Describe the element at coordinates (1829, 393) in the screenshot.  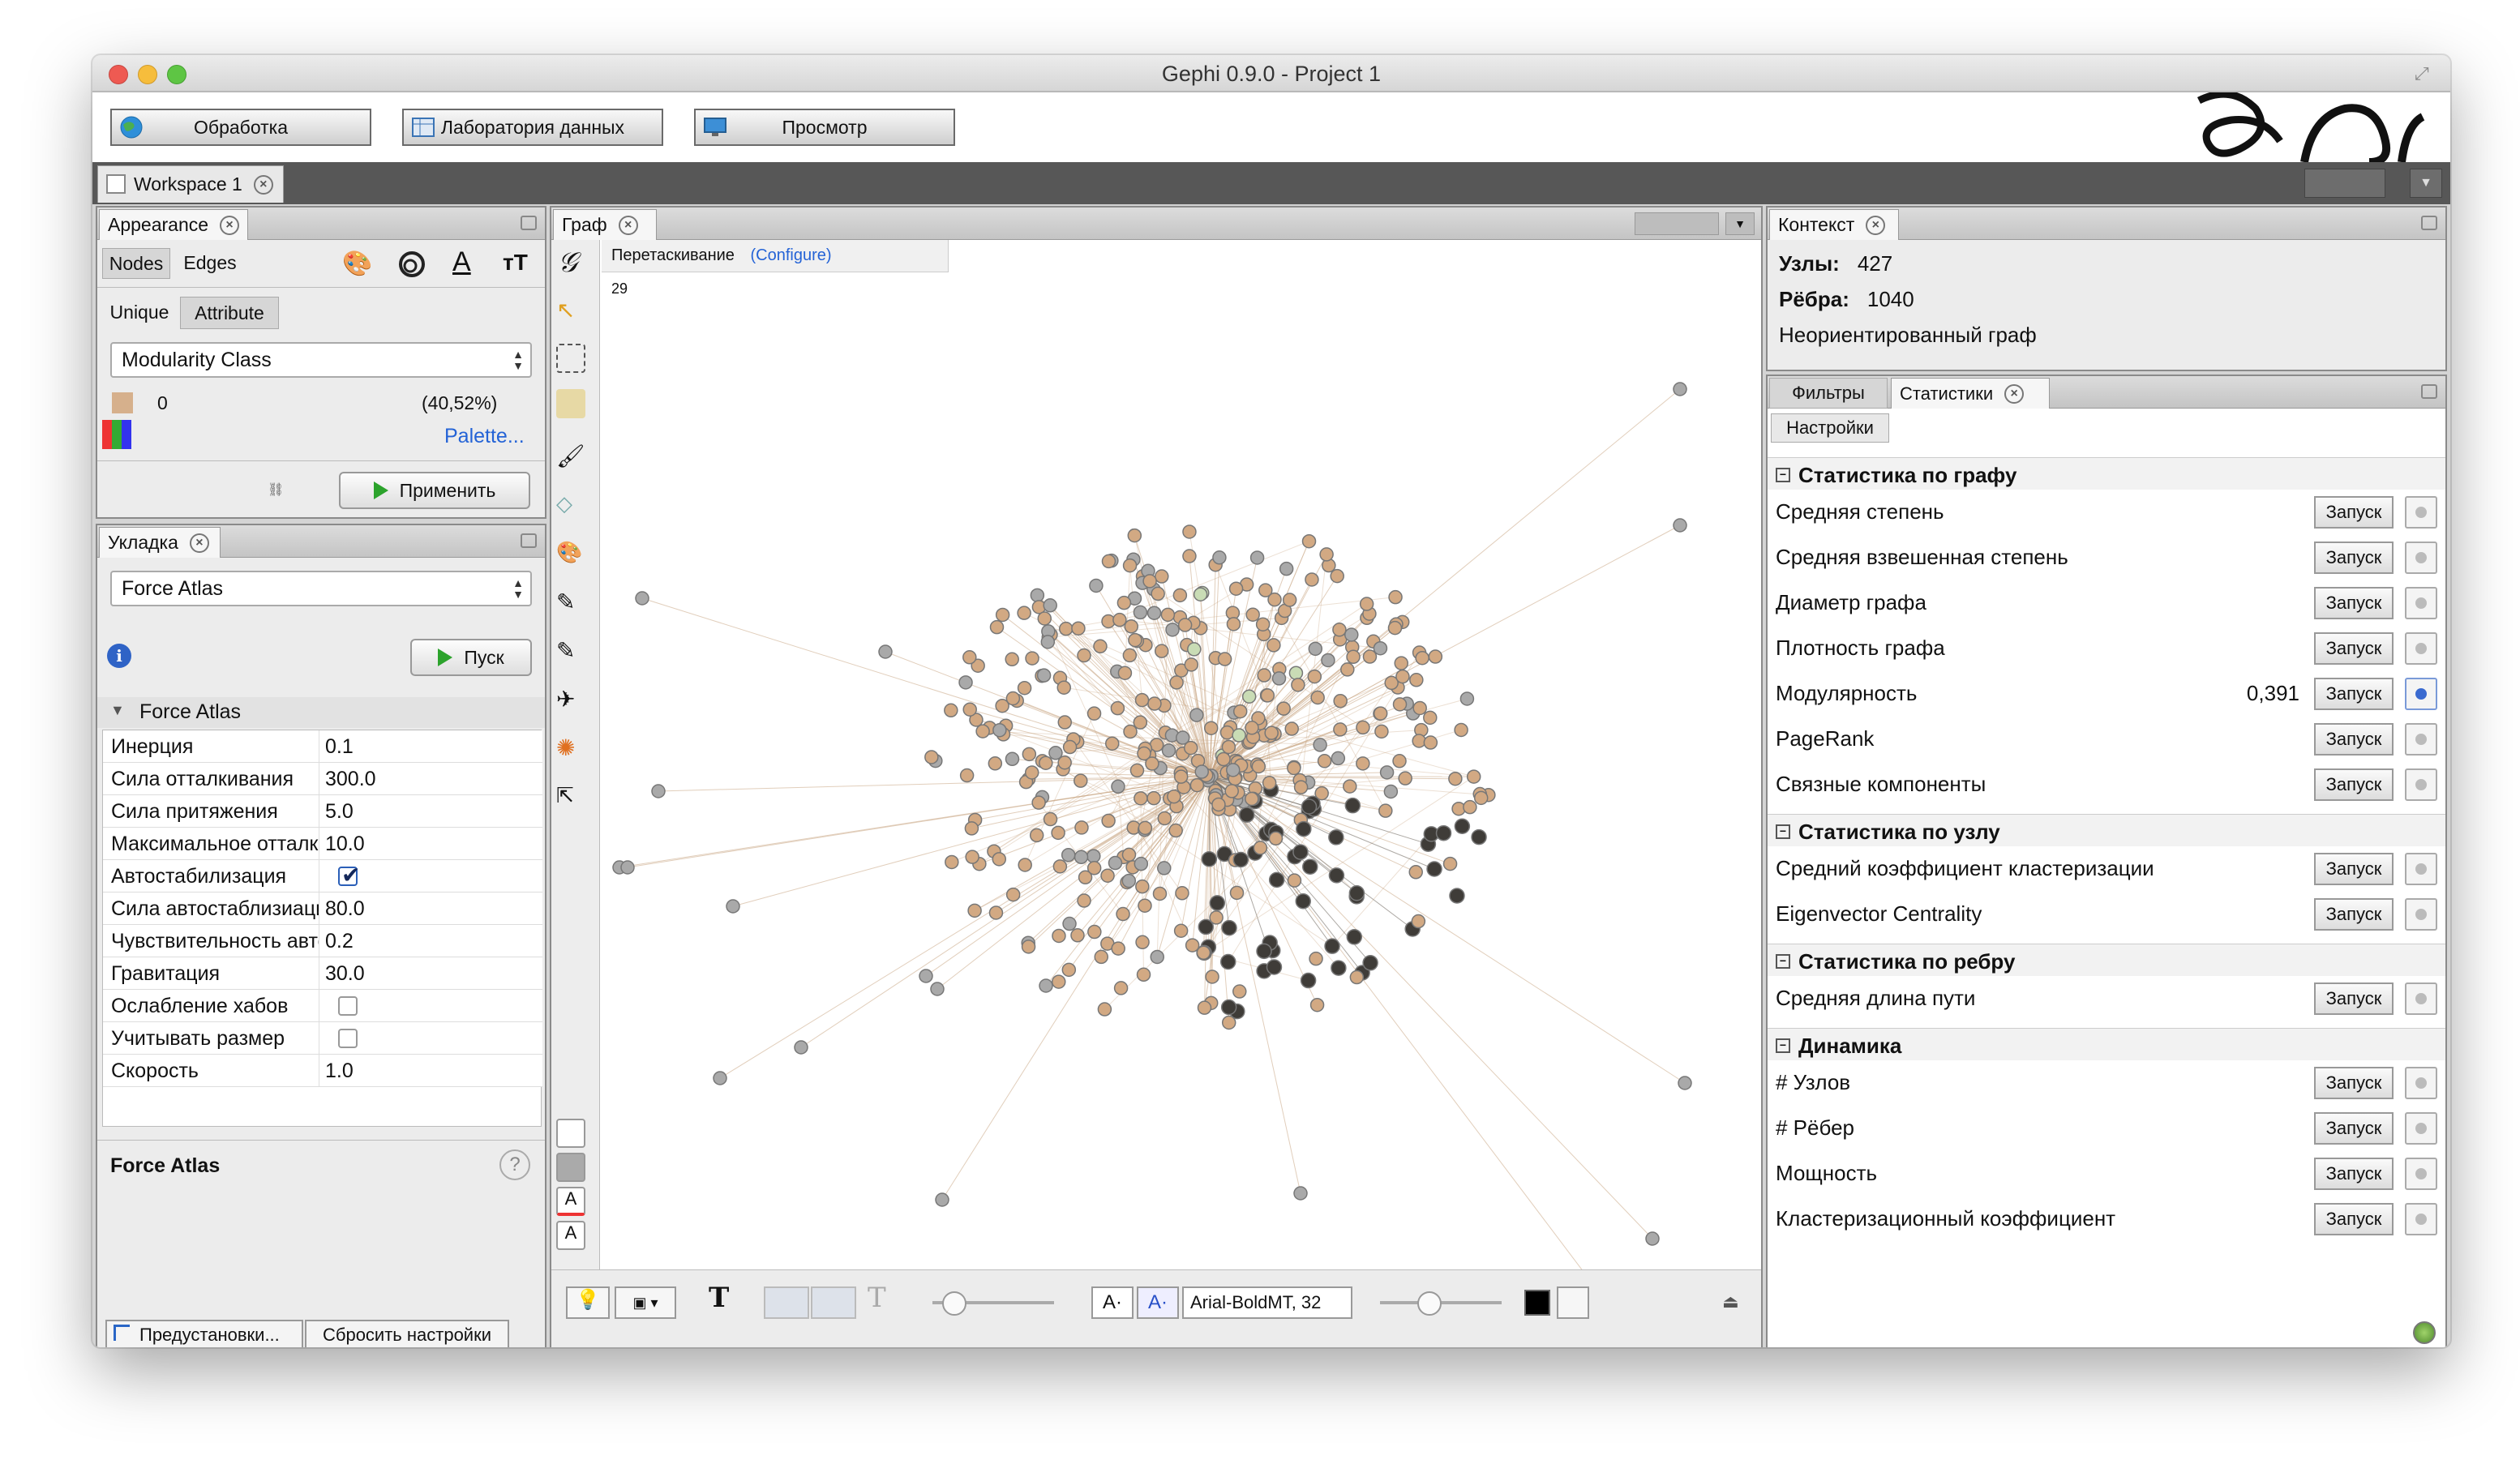
I see `filters-tab: Фильтры` at that location.